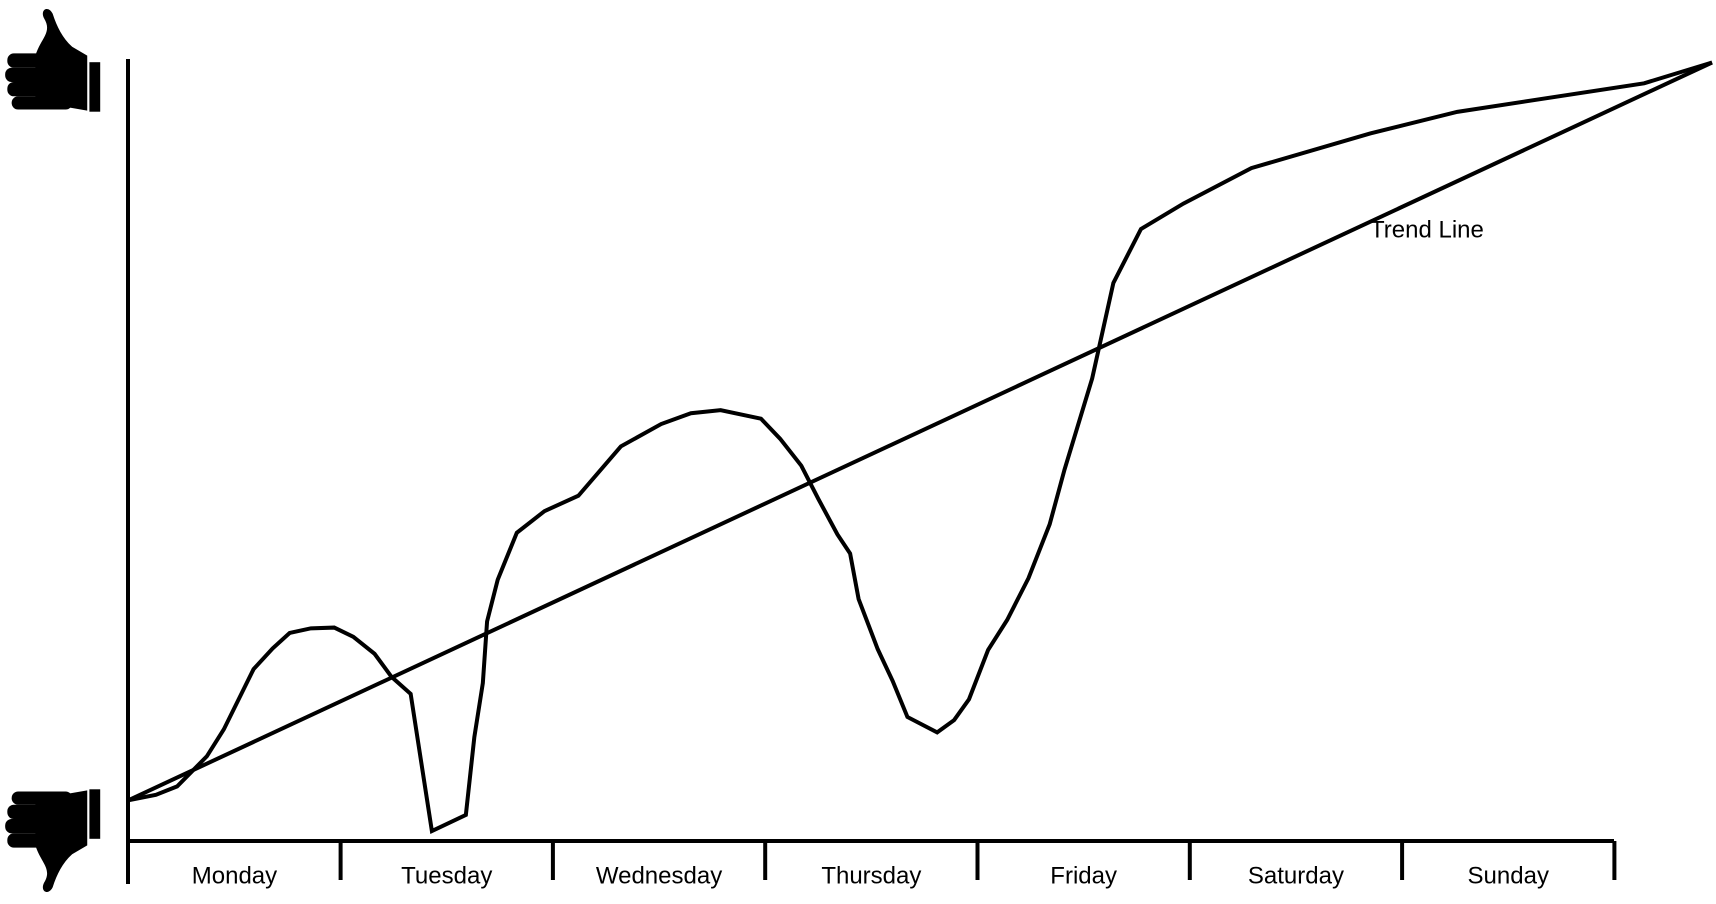 The height and width of the screenshot is (904, 1716). I want to click on x-tick-label: Friday, so click(1083, 875).